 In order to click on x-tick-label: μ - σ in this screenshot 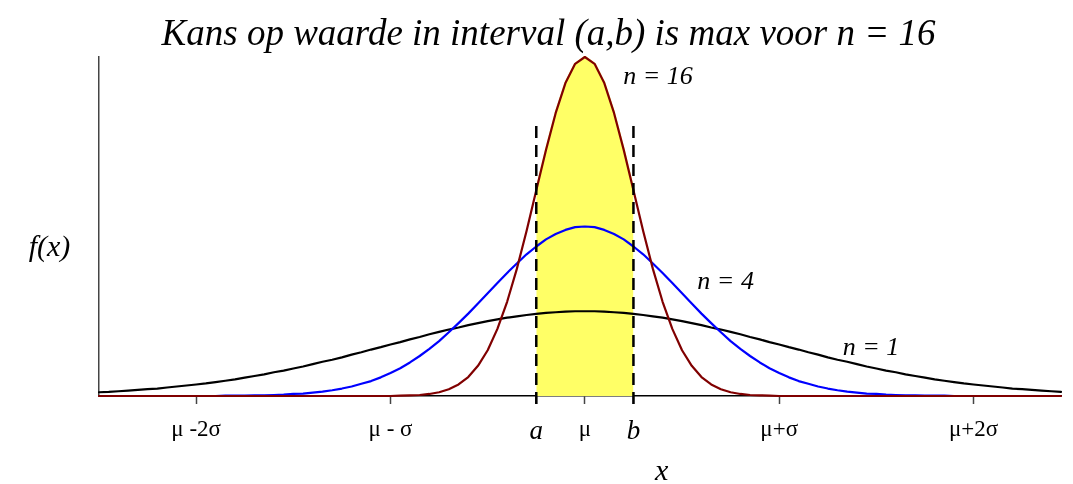, I will do `click(391, 428)`.